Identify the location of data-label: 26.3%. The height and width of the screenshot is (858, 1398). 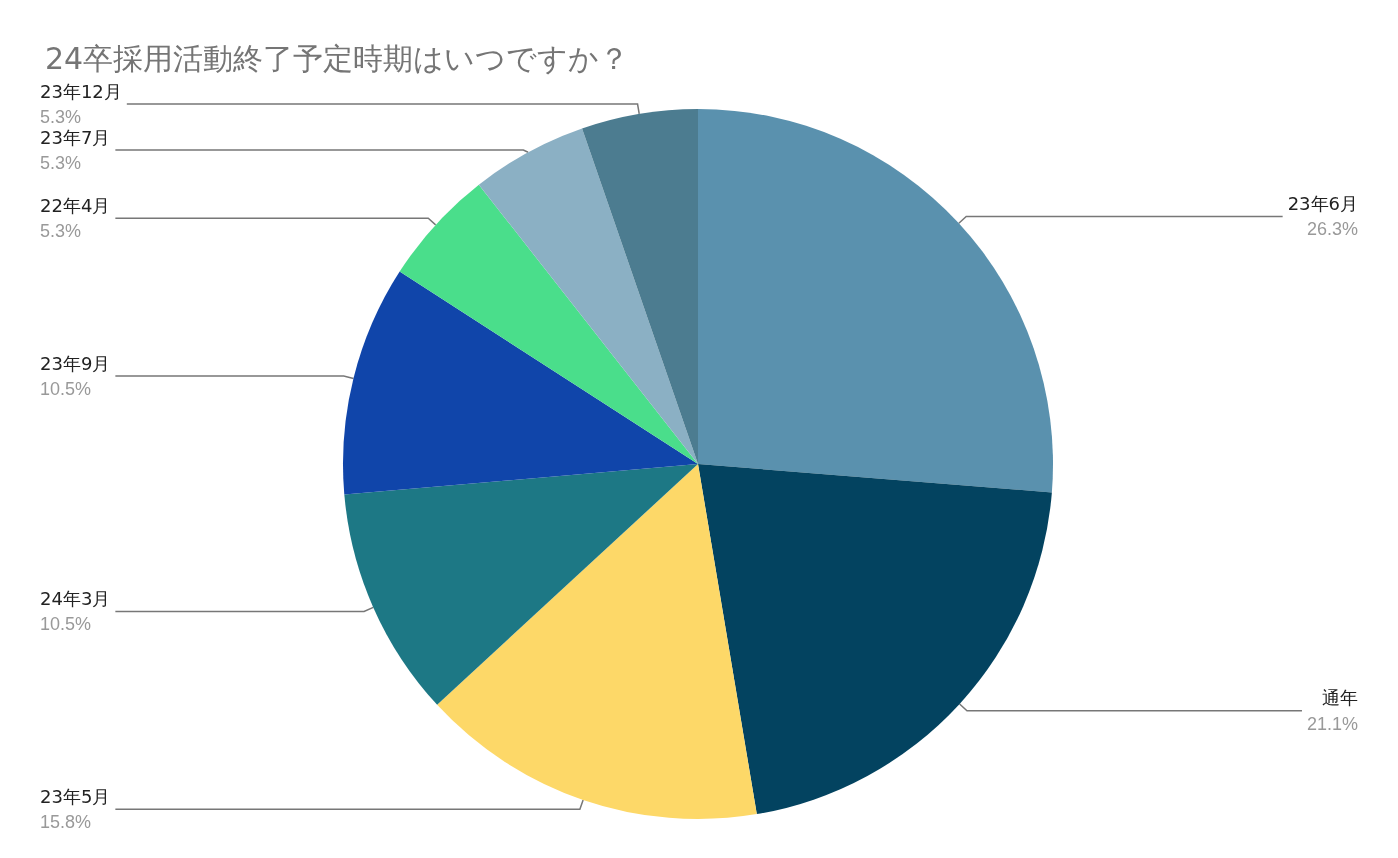
(1332, 229).